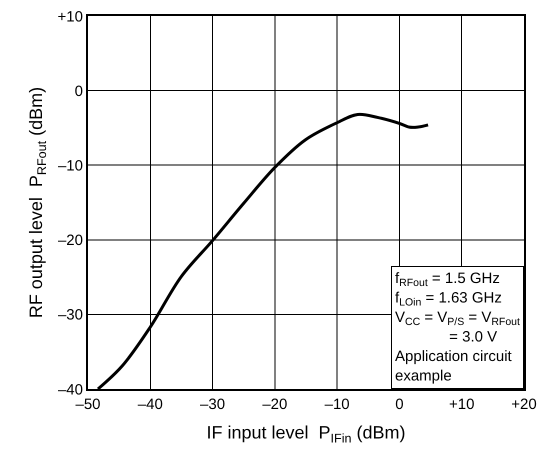  I want to click on x-tick-label: –40, so click(150, 404).